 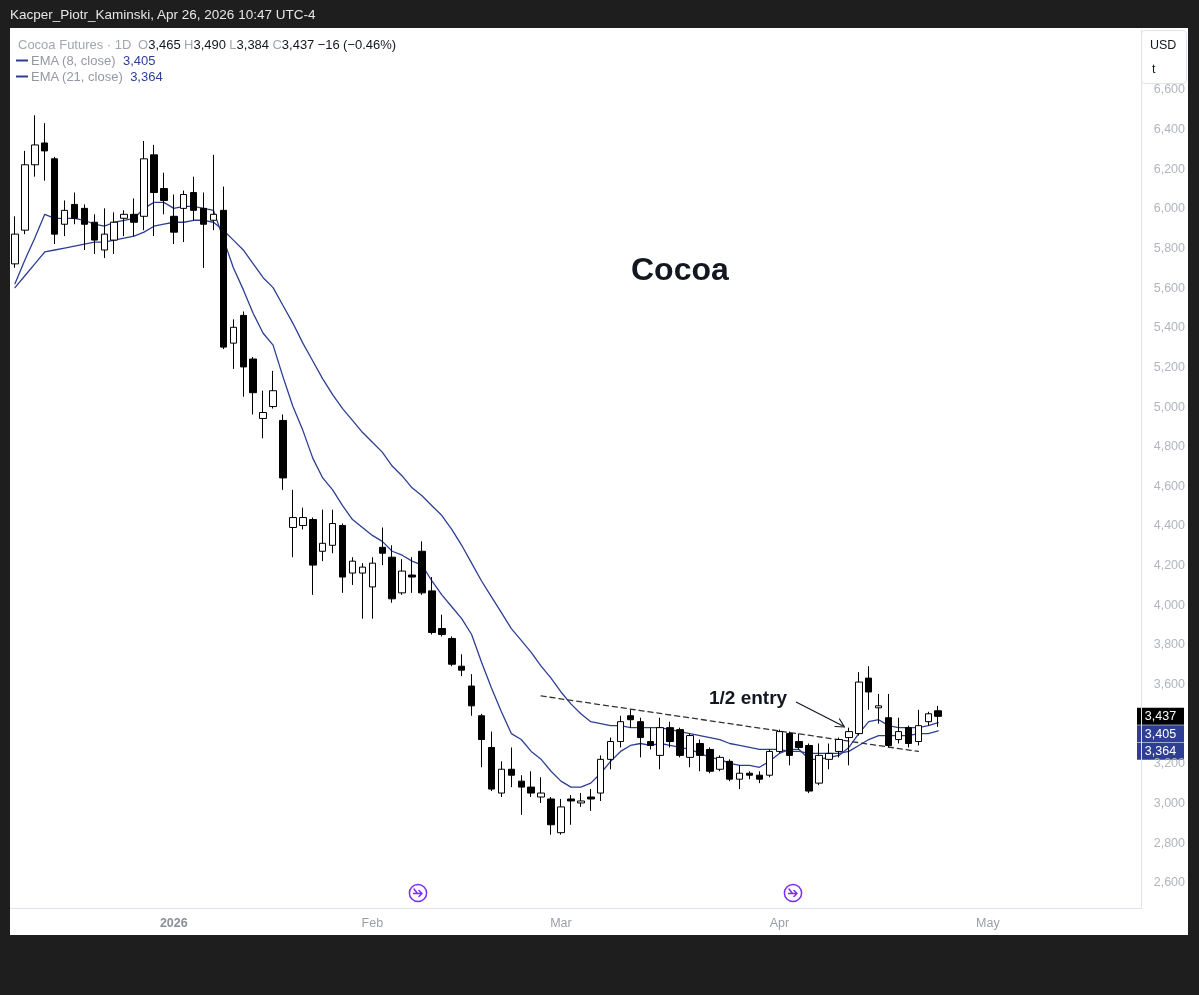 What do you see at coordinates (1160, 733) in the screenshot?
I see `text: 3,405` at bounding box center [1160, 733].